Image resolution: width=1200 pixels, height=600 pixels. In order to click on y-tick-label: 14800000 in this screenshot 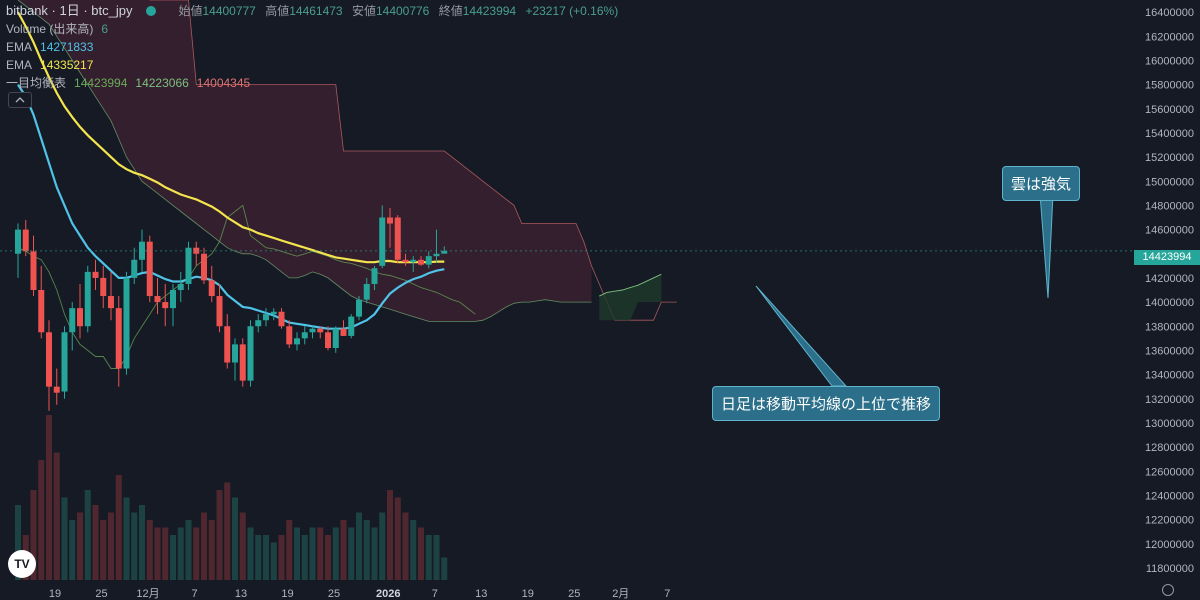, I will do `click(1169, 206)`.